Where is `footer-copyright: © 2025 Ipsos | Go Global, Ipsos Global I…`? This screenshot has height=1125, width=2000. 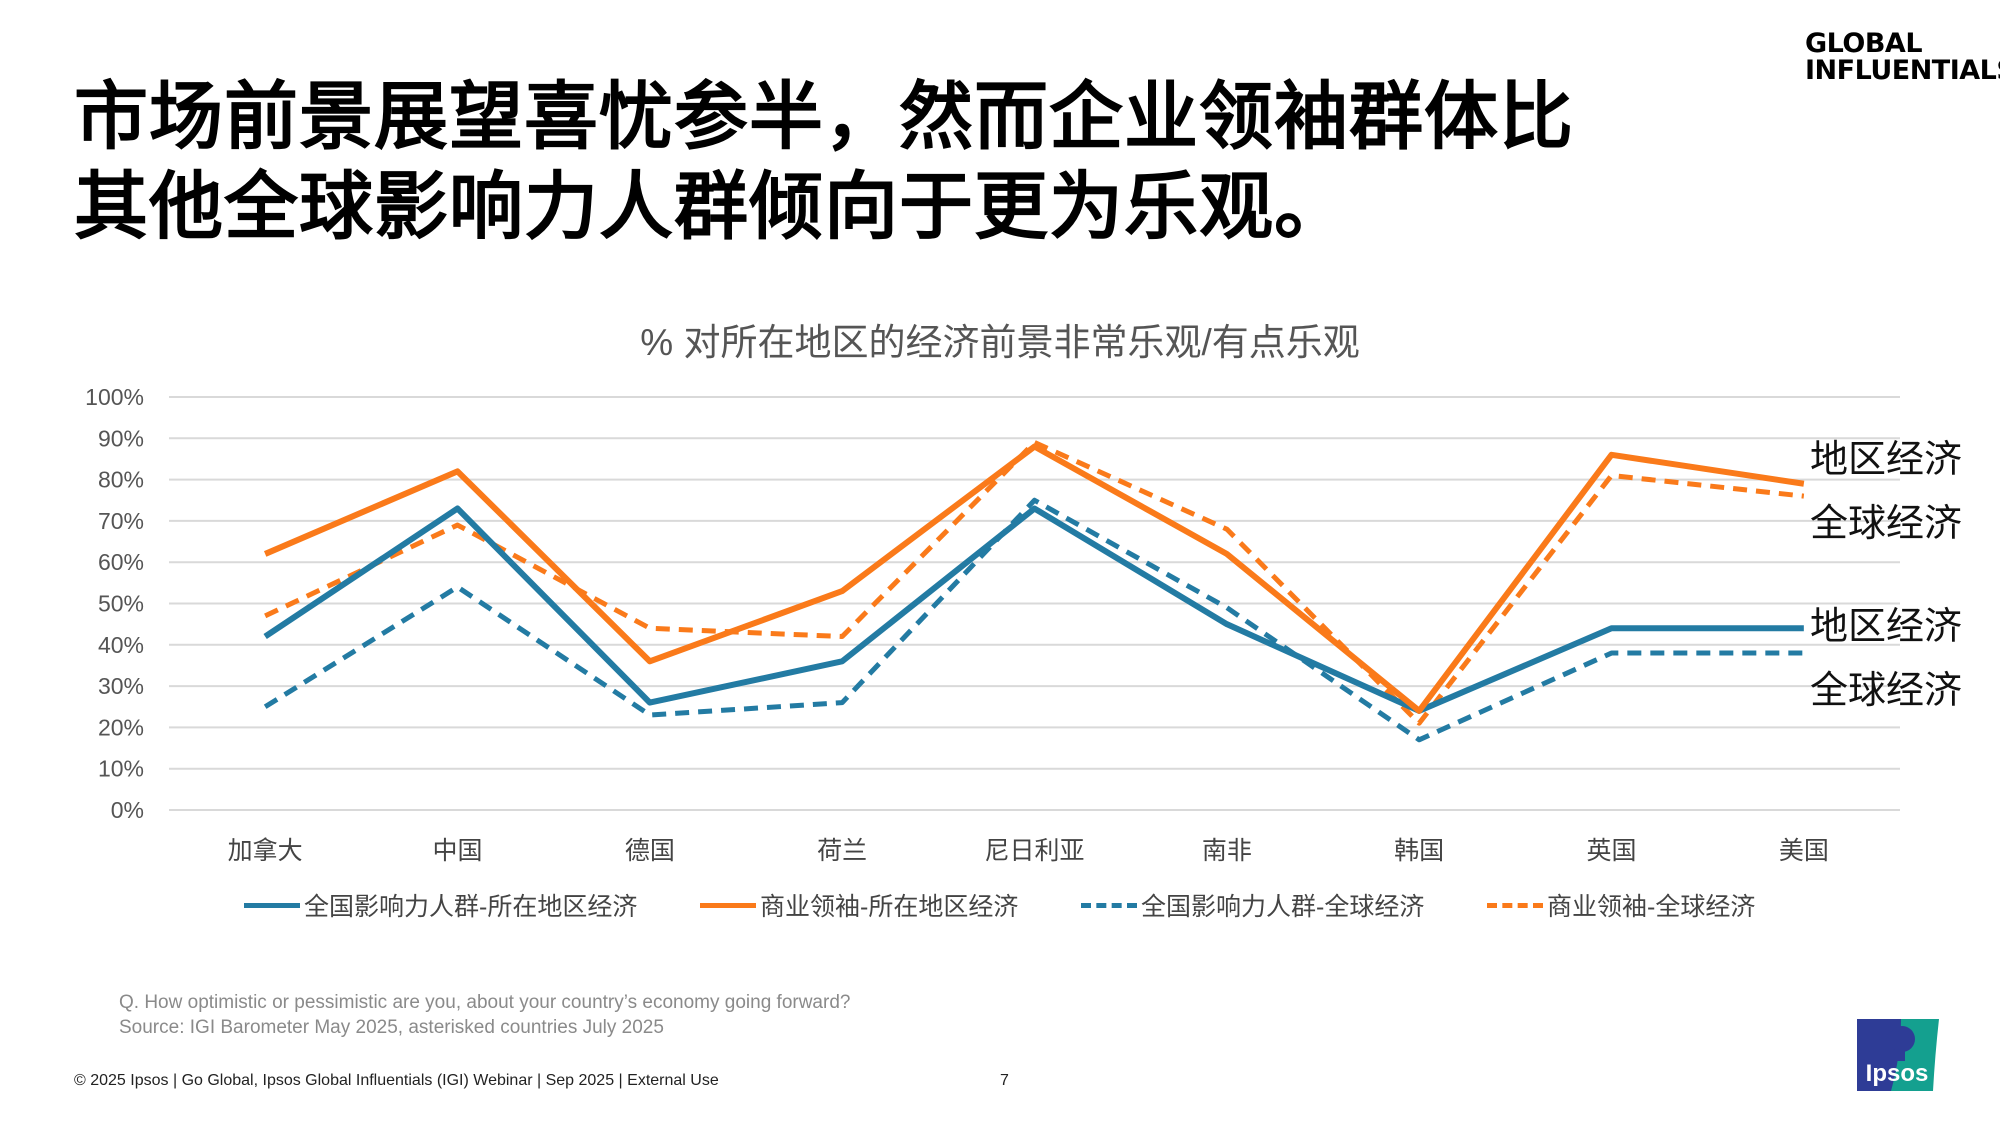
footer-copyright: © 2025 Ipsos | Go Global, Ipsos Global I… is located at coordinates (396, 1080).